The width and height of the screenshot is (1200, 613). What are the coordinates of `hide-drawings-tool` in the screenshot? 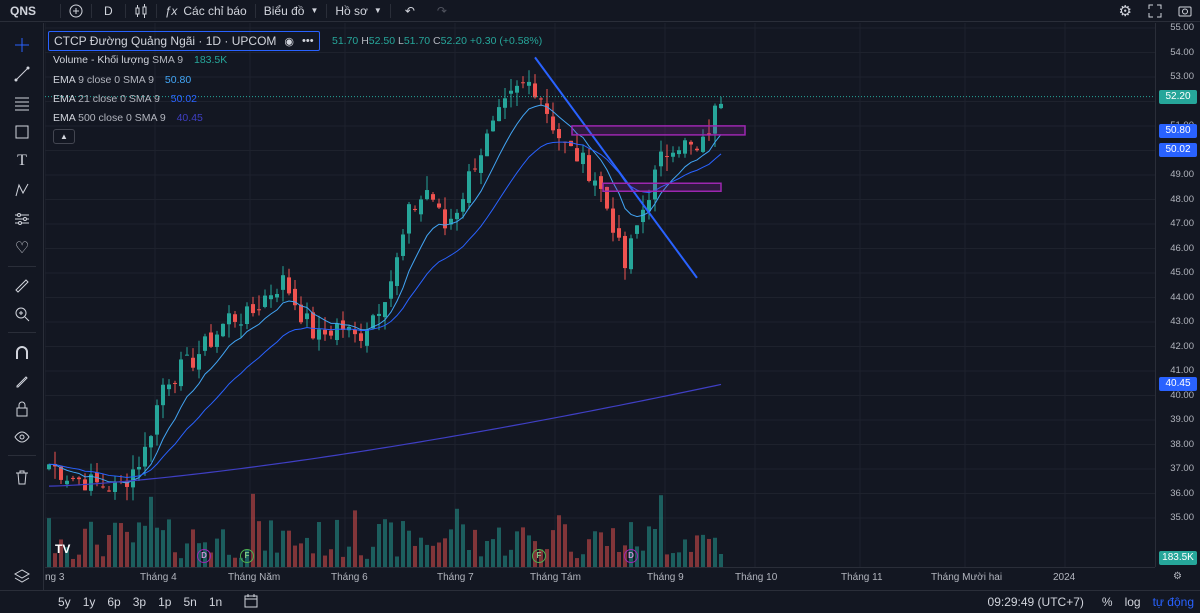 It's located at (22, 437).